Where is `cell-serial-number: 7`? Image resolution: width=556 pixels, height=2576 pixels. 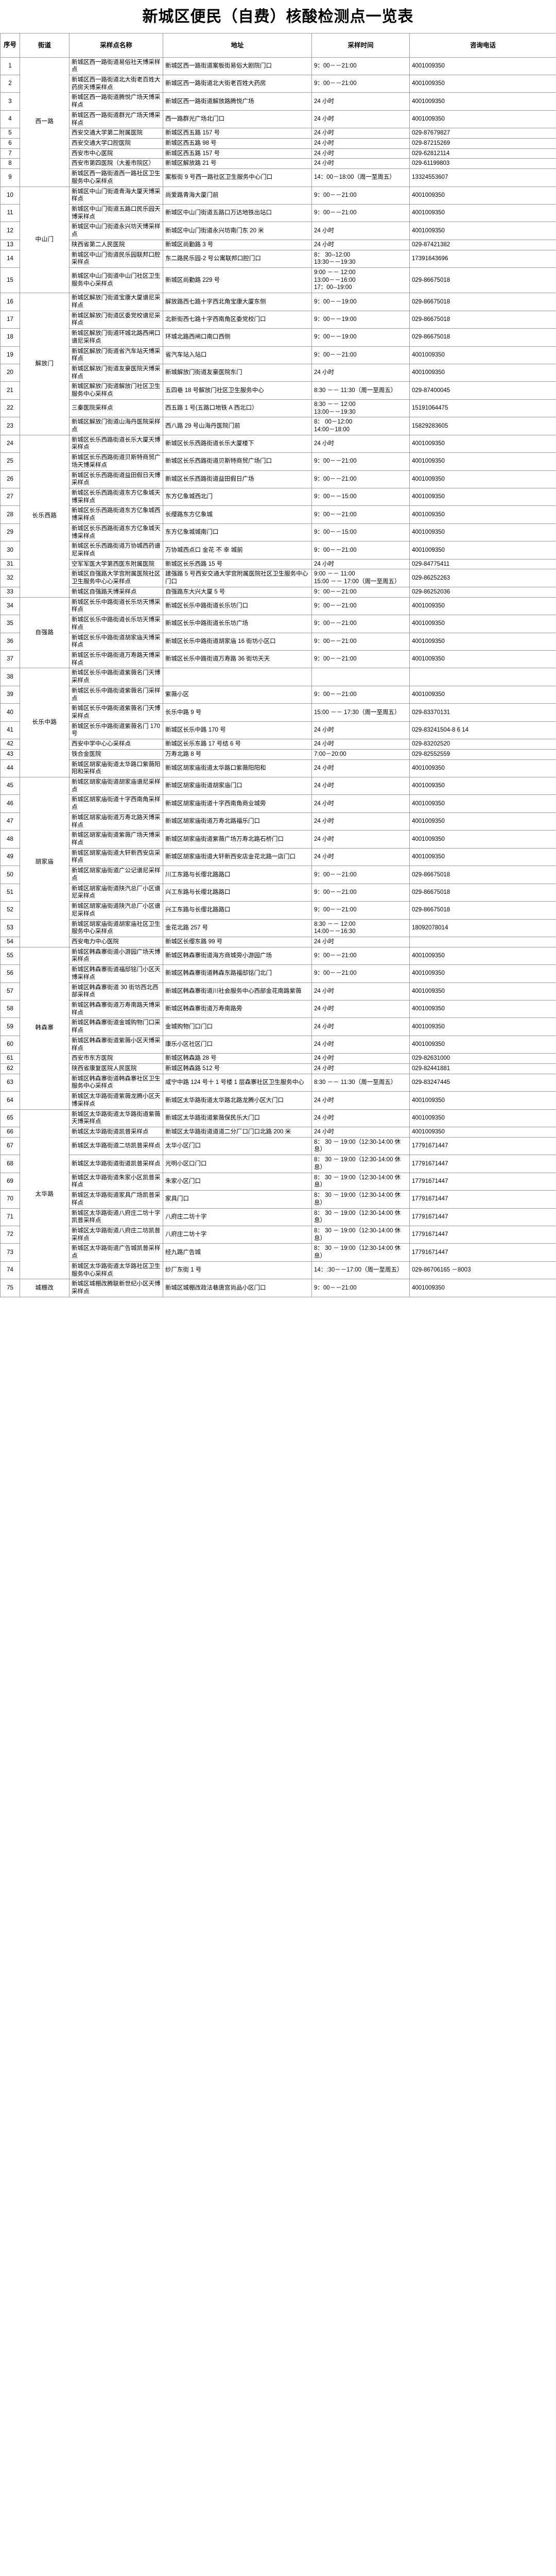 cell-serial-number: 7 is located at coordinates (10, 153).